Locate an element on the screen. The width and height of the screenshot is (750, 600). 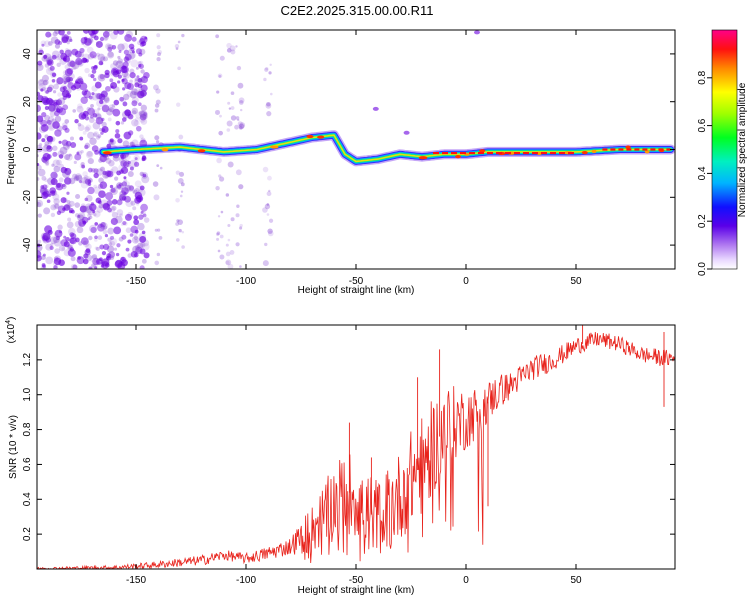
y-tick-label: 0.2 is located at coordinates (27, 534).